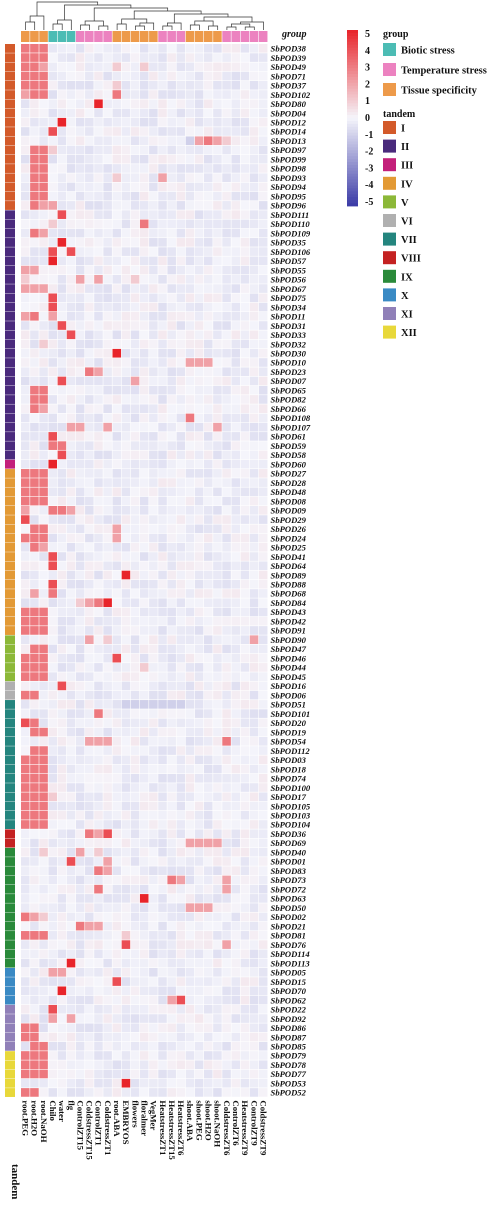  I want to click on colorbar-tick-label: -3, so click(369, 168).